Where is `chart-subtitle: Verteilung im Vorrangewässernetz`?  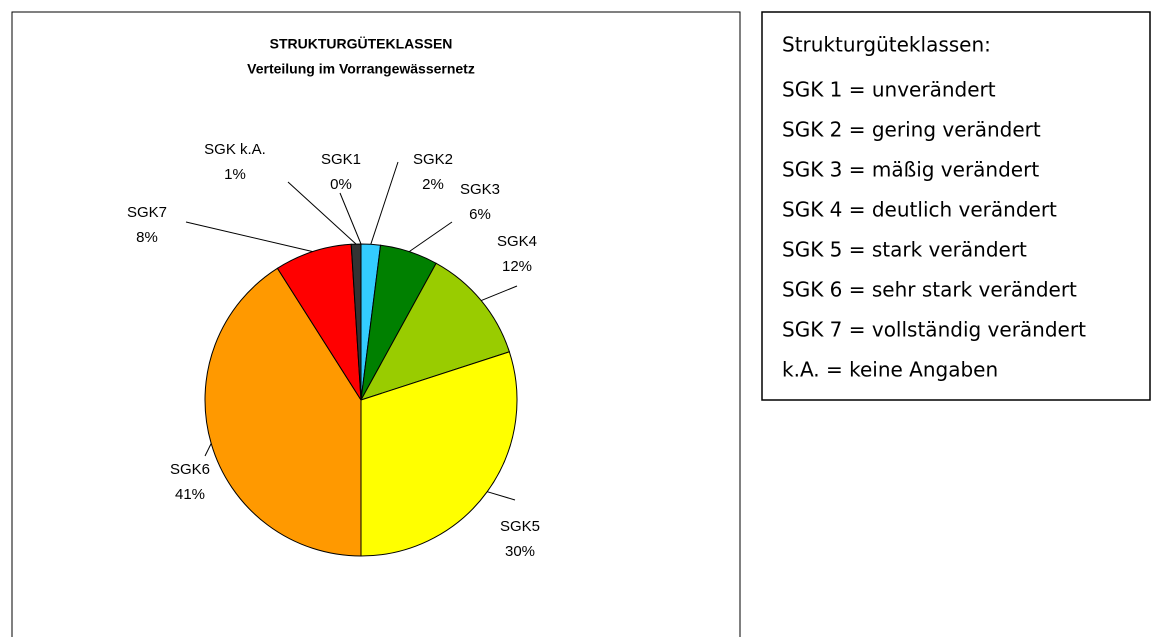 chart-subtitle: Verteilung im Vorrangewässernetz is located at coordinates (361, 69).